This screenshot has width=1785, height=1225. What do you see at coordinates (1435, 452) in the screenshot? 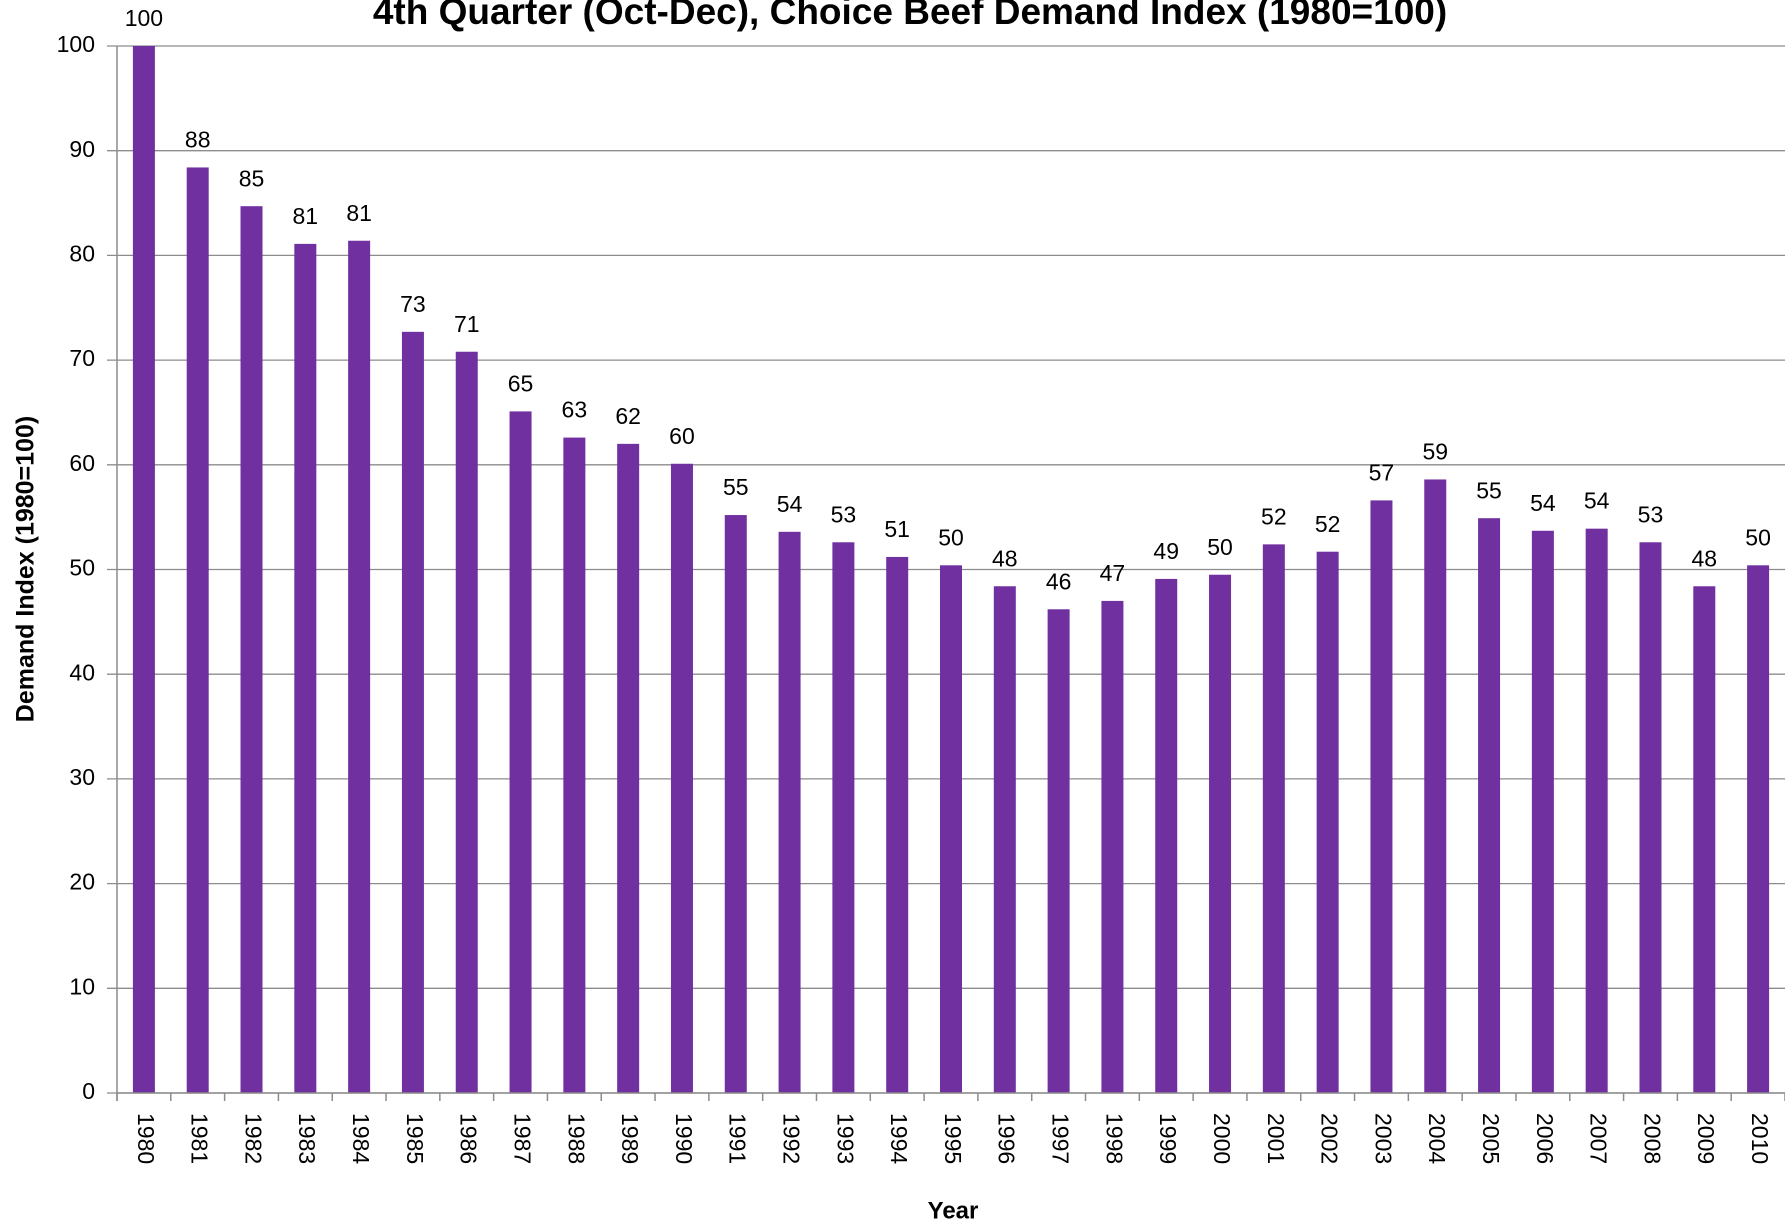
I see `value-label: 59` at bounding box center [1435, 452].